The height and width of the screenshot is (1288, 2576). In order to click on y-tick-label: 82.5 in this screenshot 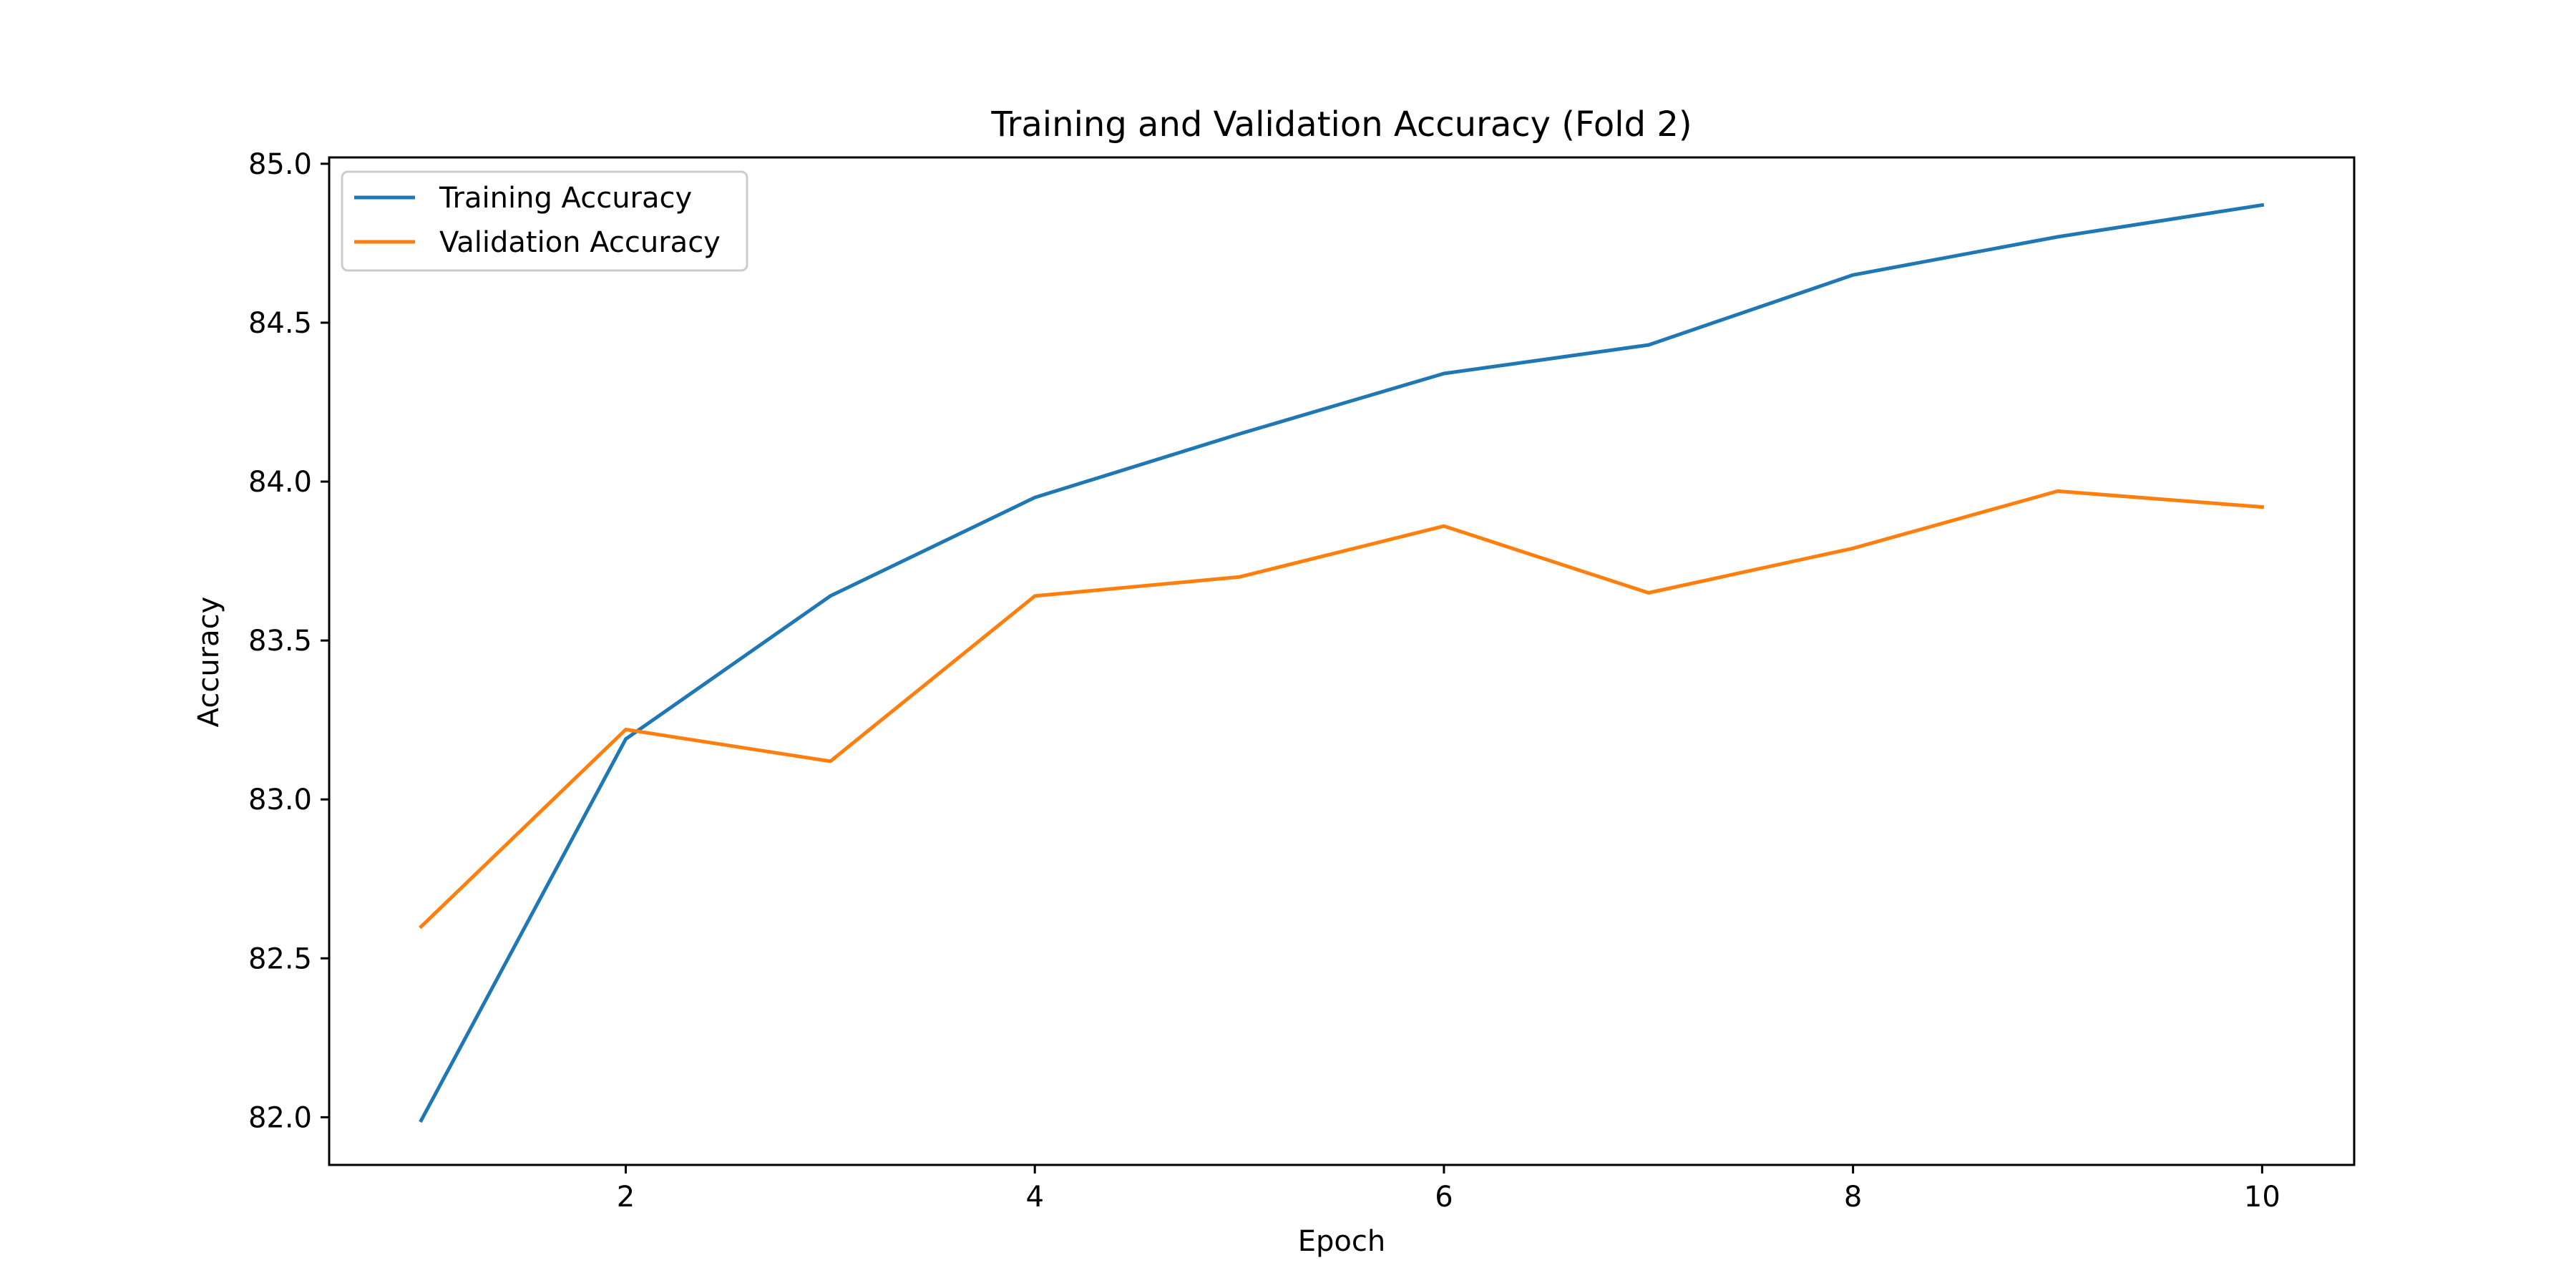, I will do `click(280, 958)`.